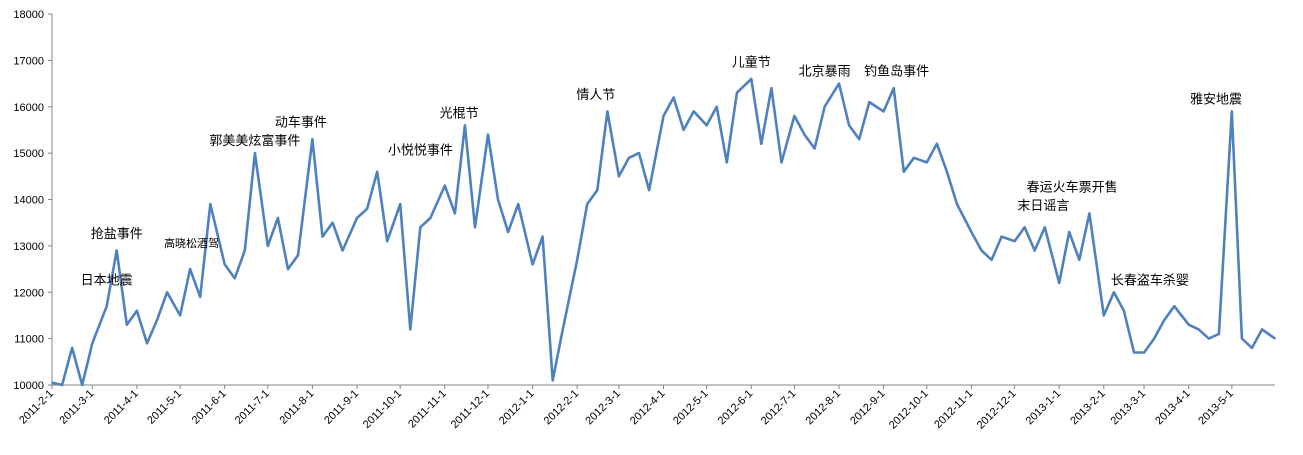  What do you see at coordinates (28, 293) in the screenshot?
I see `y-tick-label: 12000` at bounding box center [28, 293].